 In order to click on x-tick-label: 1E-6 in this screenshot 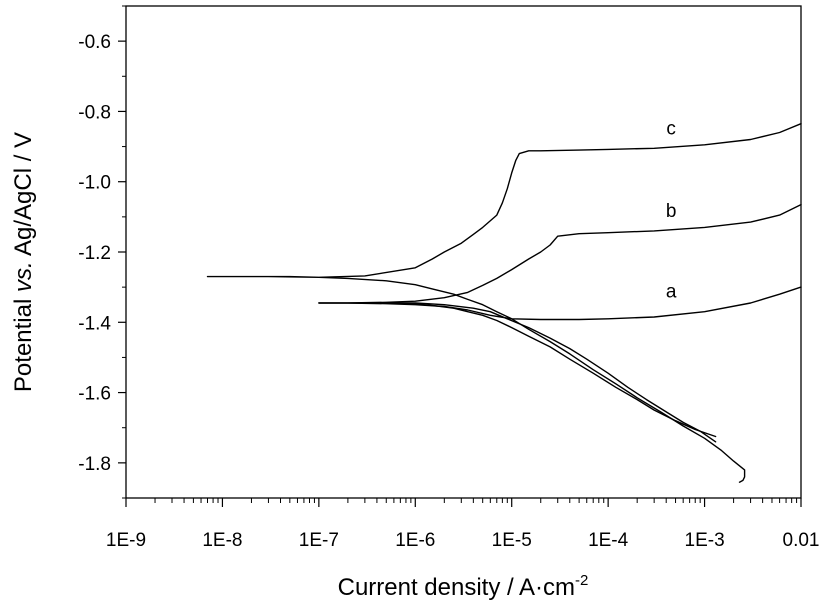, I will do `click(415, 540)`.